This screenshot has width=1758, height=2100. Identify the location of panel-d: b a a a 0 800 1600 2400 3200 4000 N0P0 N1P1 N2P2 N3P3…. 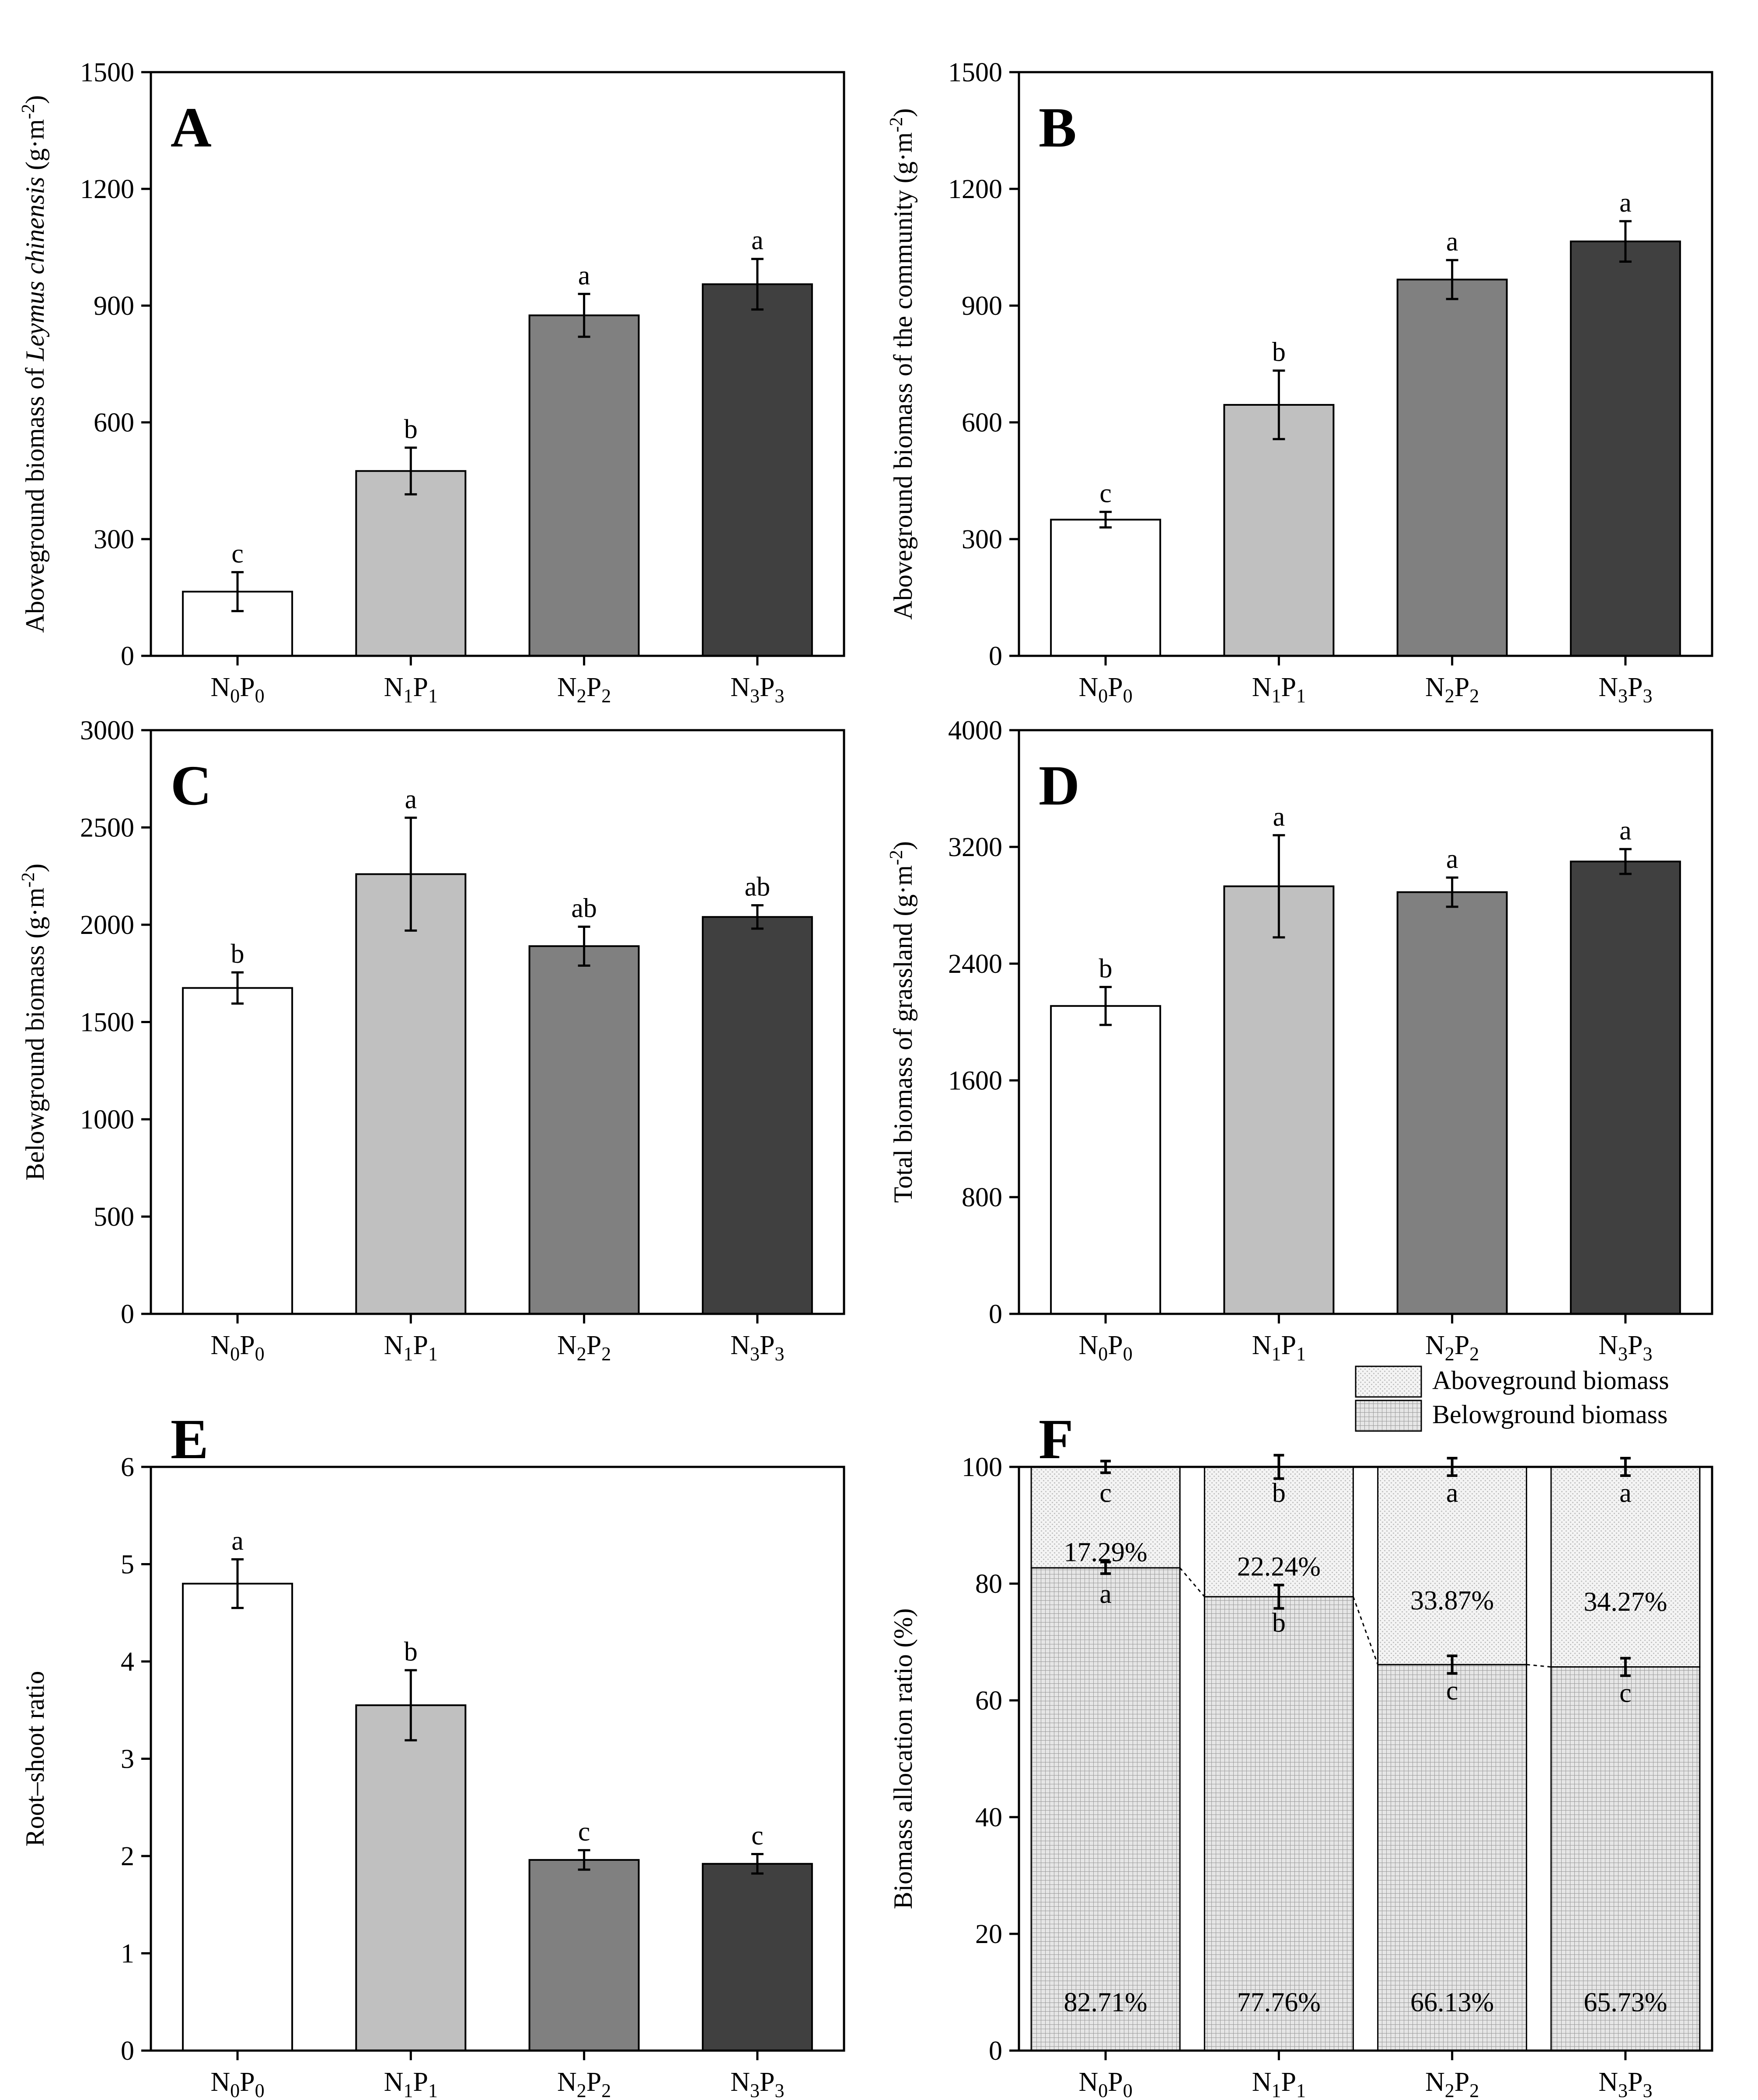
(1299, 1040).